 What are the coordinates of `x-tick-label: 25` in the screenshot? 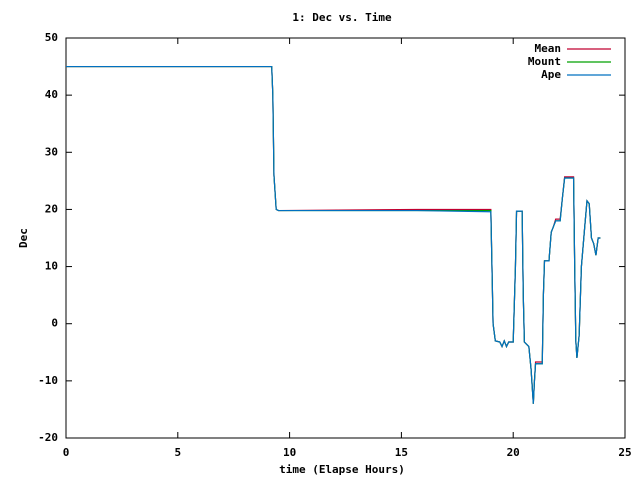 It's located at (624, 452).